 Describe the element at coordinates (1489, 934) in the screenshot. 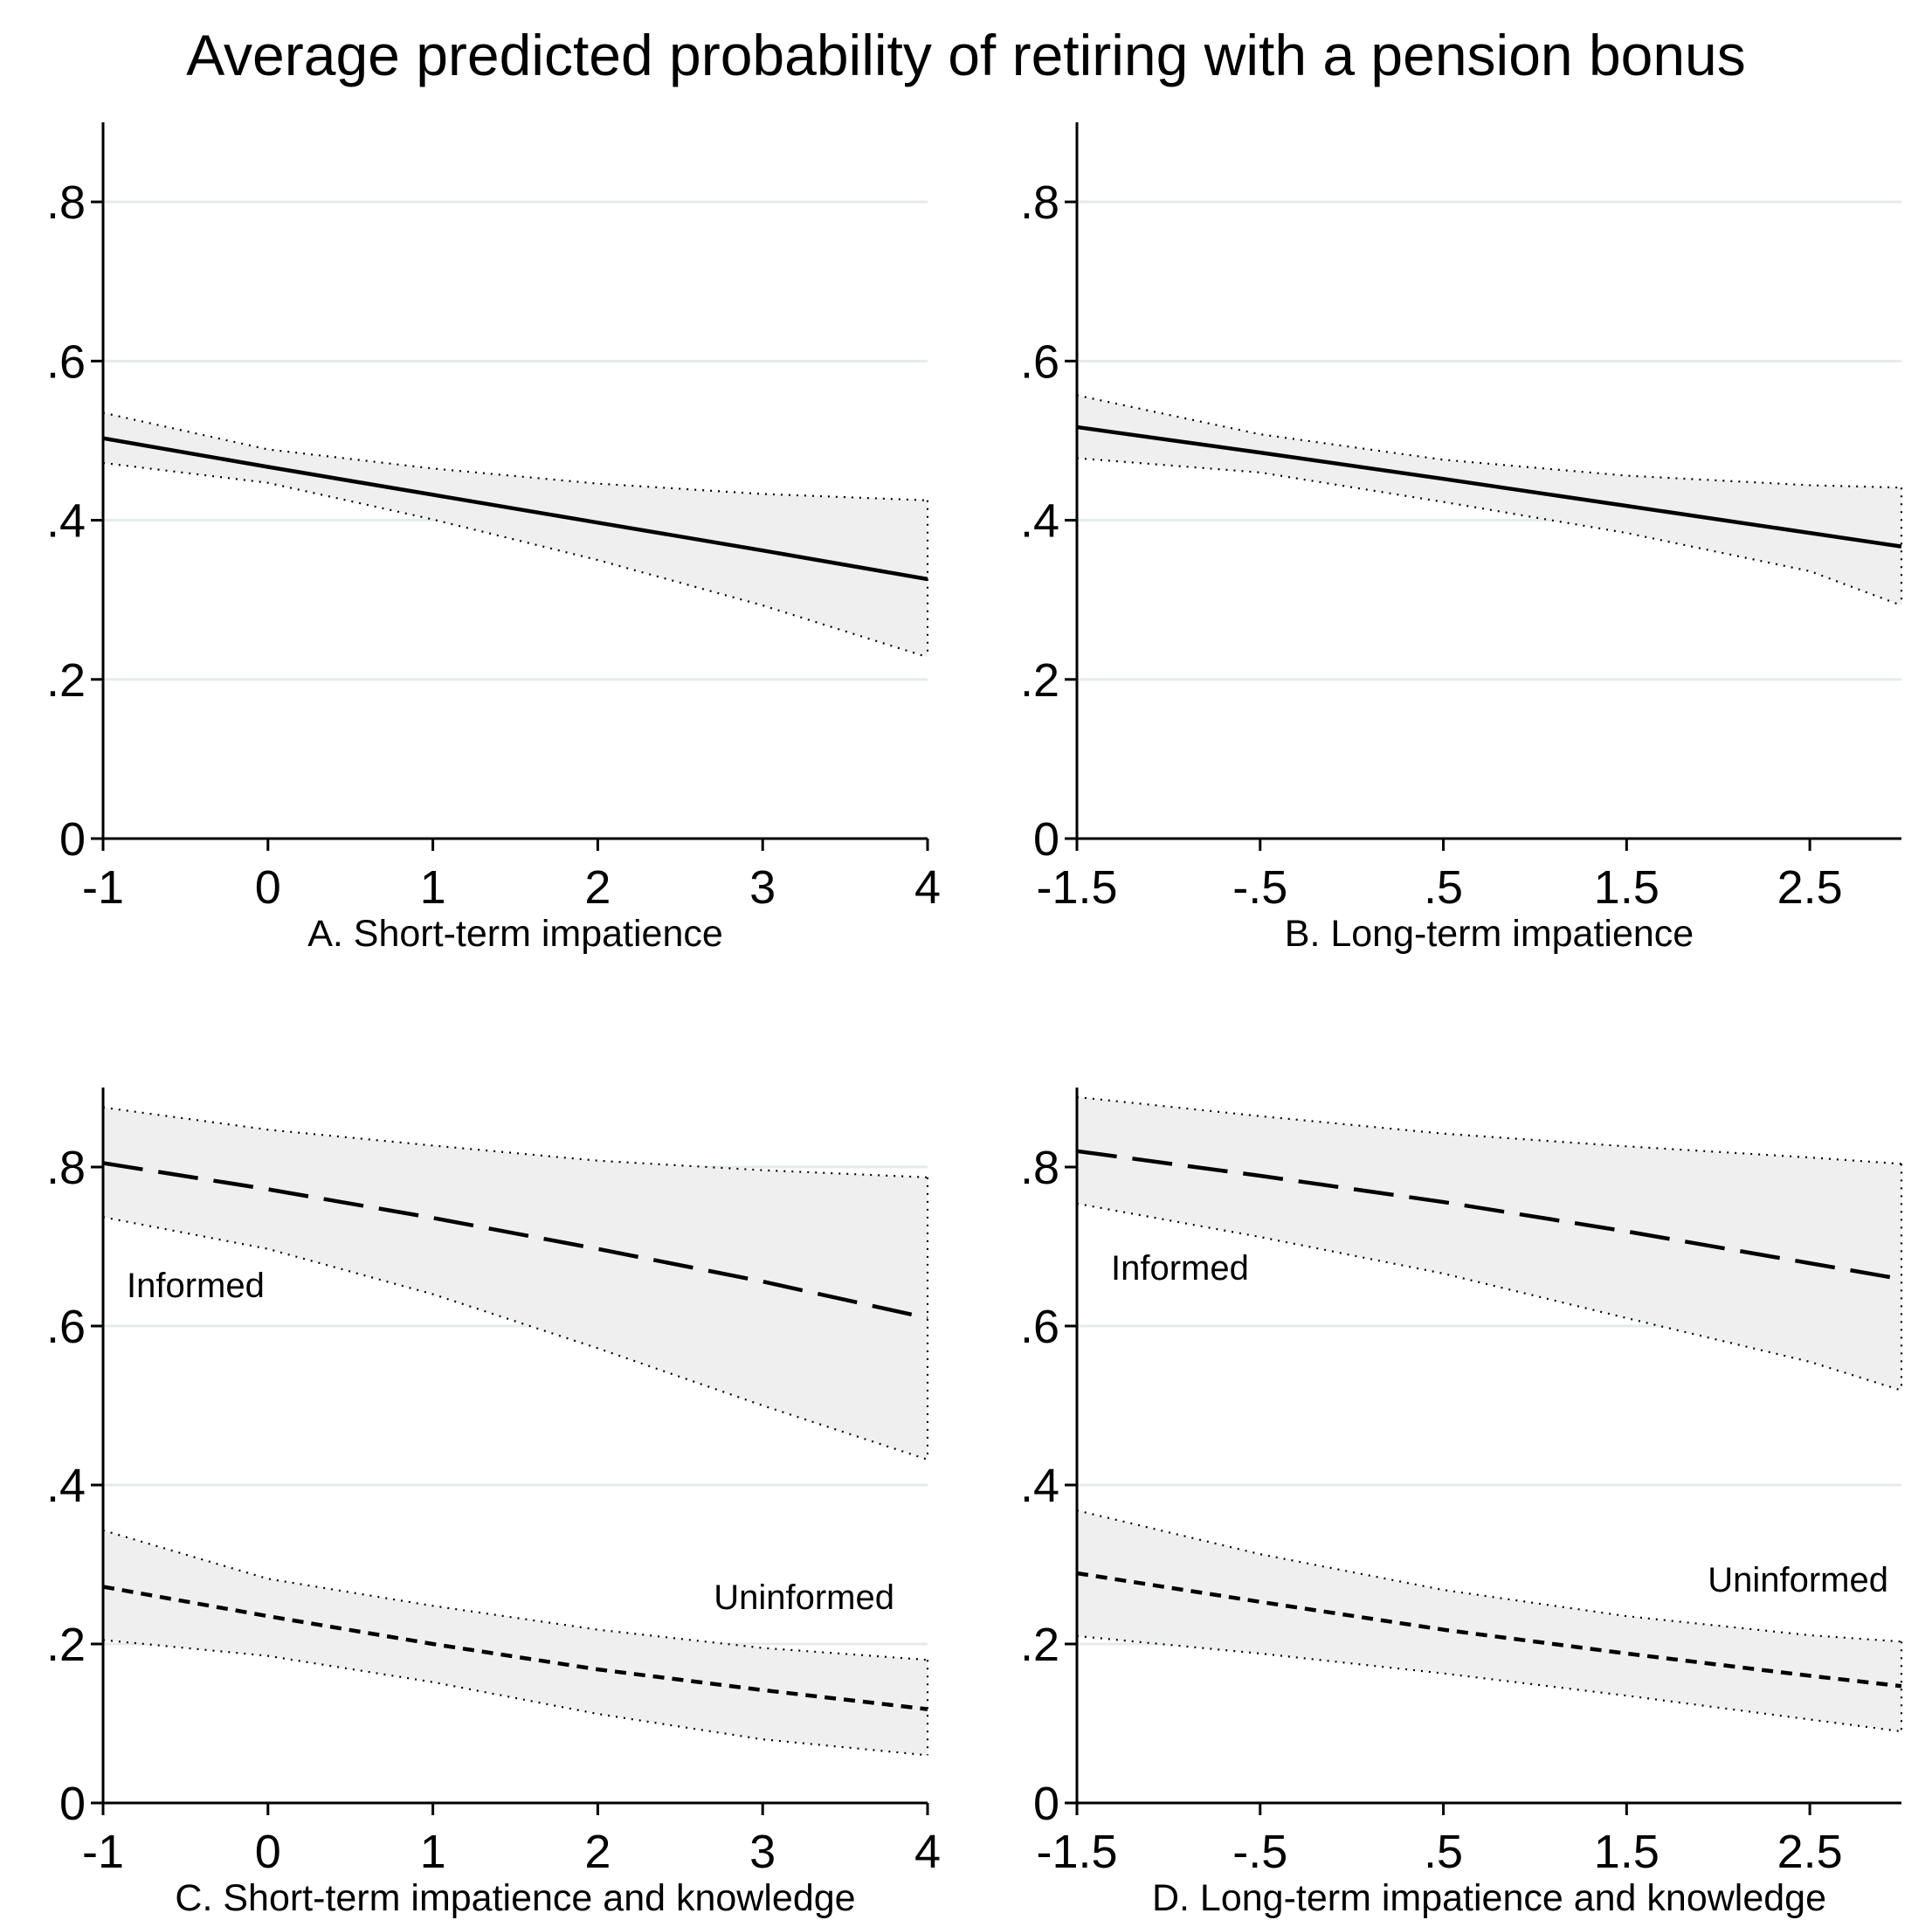

I see `x-axis-label: B. Long-term impatience` at that location.